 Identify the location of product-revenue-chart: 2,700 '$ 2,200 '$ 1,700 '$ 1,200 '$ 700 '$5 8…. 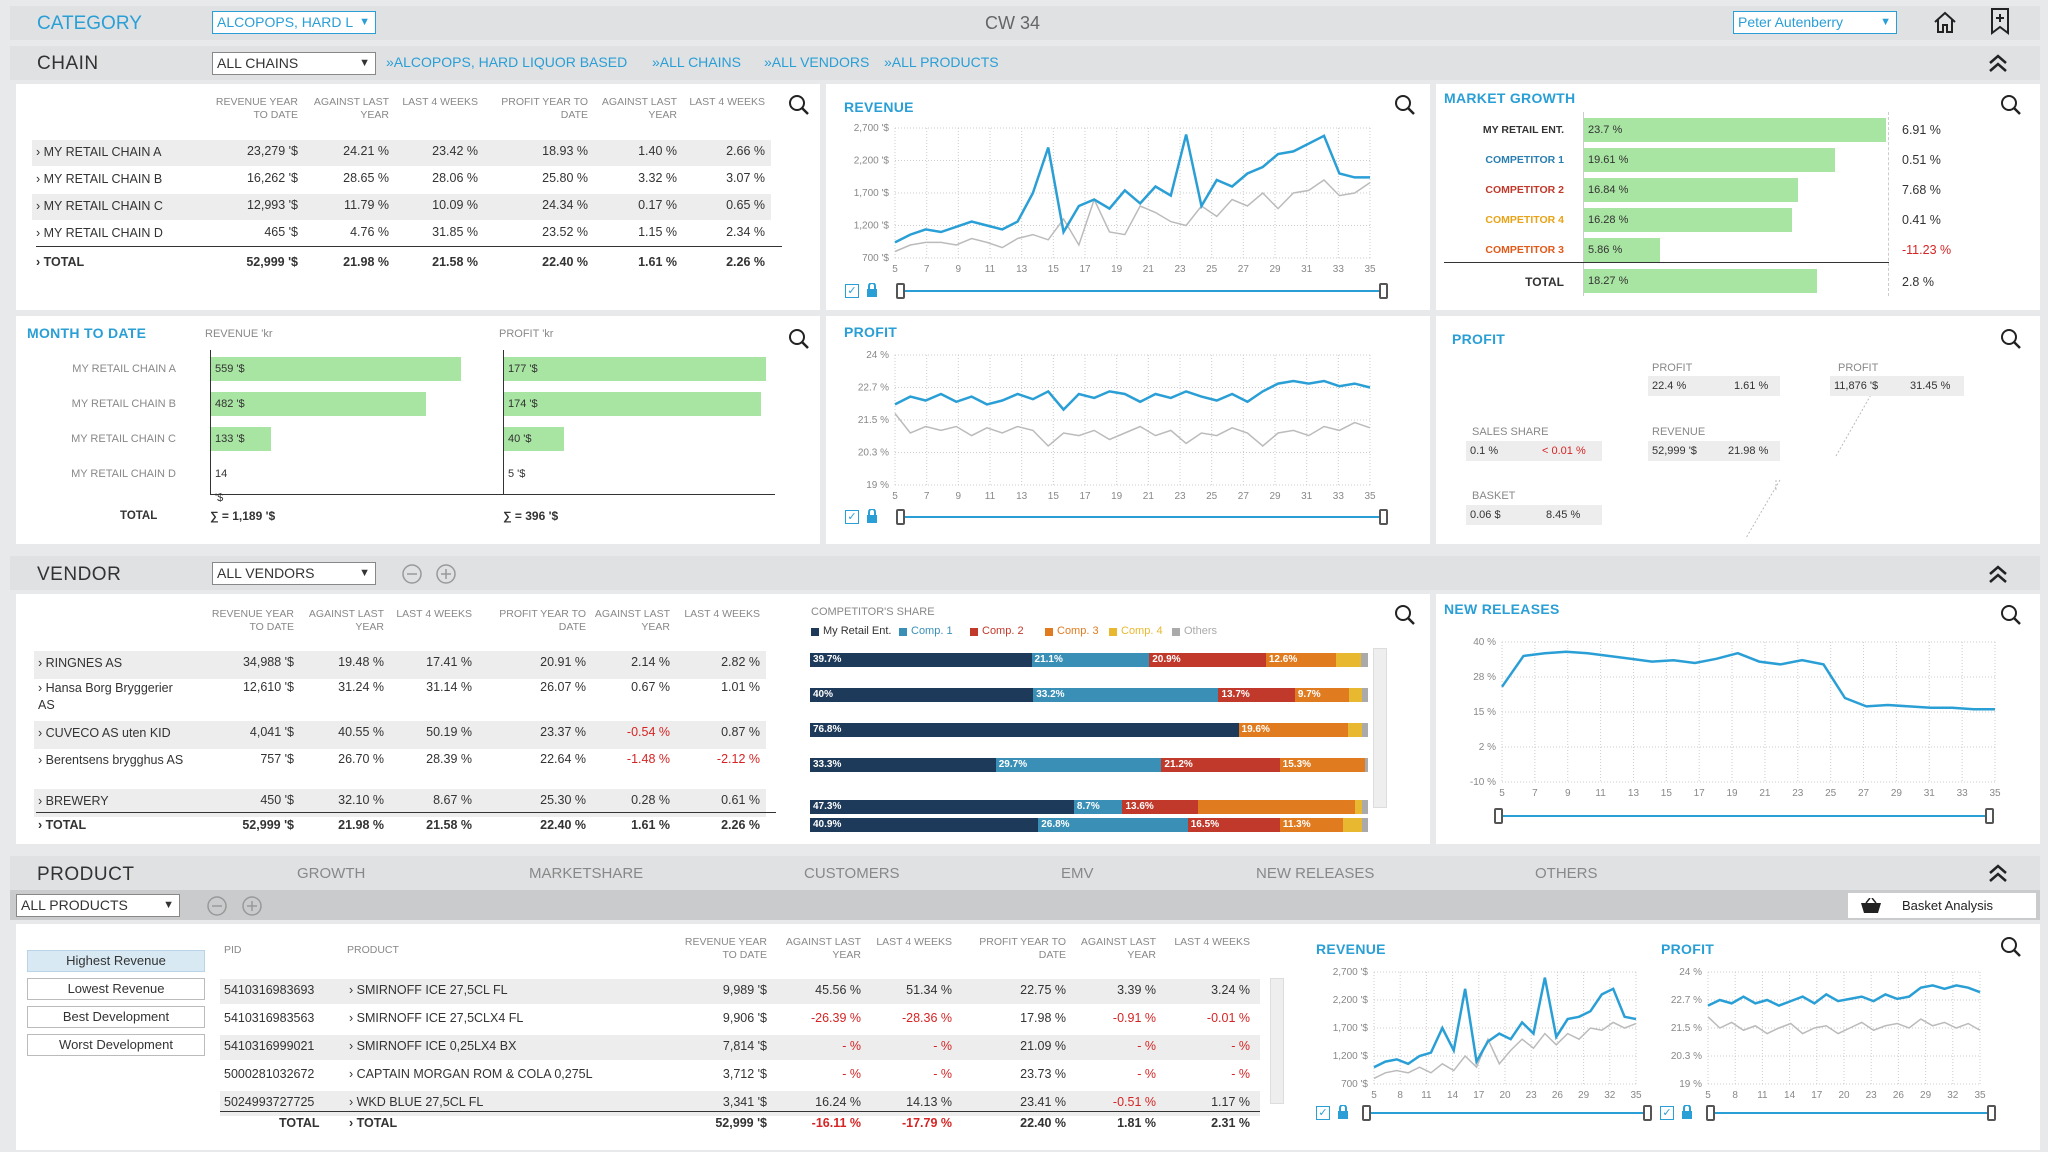
(1487, 1034).